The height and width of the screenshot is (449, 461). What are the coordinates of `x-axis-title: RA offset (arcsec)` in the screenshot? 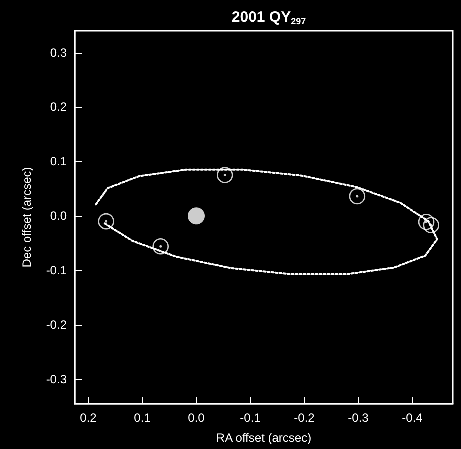 It's located at (264, 438).